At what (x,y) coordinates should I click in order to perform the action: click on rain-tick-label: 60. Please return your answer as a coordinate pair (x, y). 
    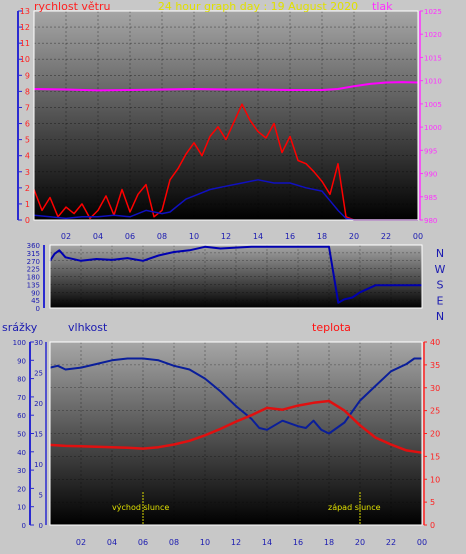
    Looking at the image, I should click on (21, 416).